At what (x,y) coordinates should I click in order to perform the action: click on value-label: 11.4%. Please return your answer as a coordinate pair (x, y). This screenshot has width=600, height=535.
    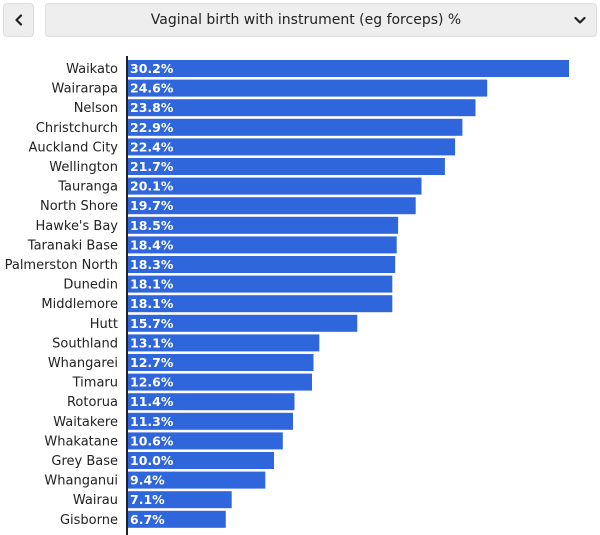
    Looking at the image, I should click on (152, 401).